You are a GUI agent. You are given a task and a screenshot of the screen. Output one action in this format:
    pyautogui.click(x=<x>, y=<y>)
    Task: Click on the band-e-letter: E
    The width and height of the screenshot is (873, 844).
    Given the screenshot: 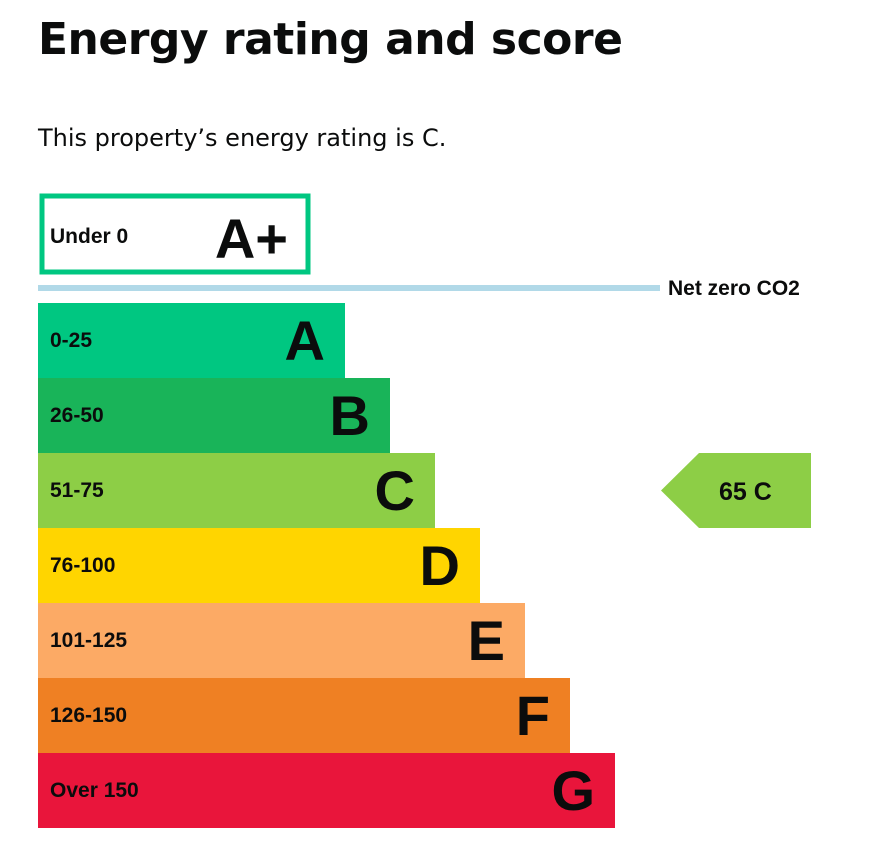 What is the action you would take?
    pyautogui.click(x=486, y=640)
    